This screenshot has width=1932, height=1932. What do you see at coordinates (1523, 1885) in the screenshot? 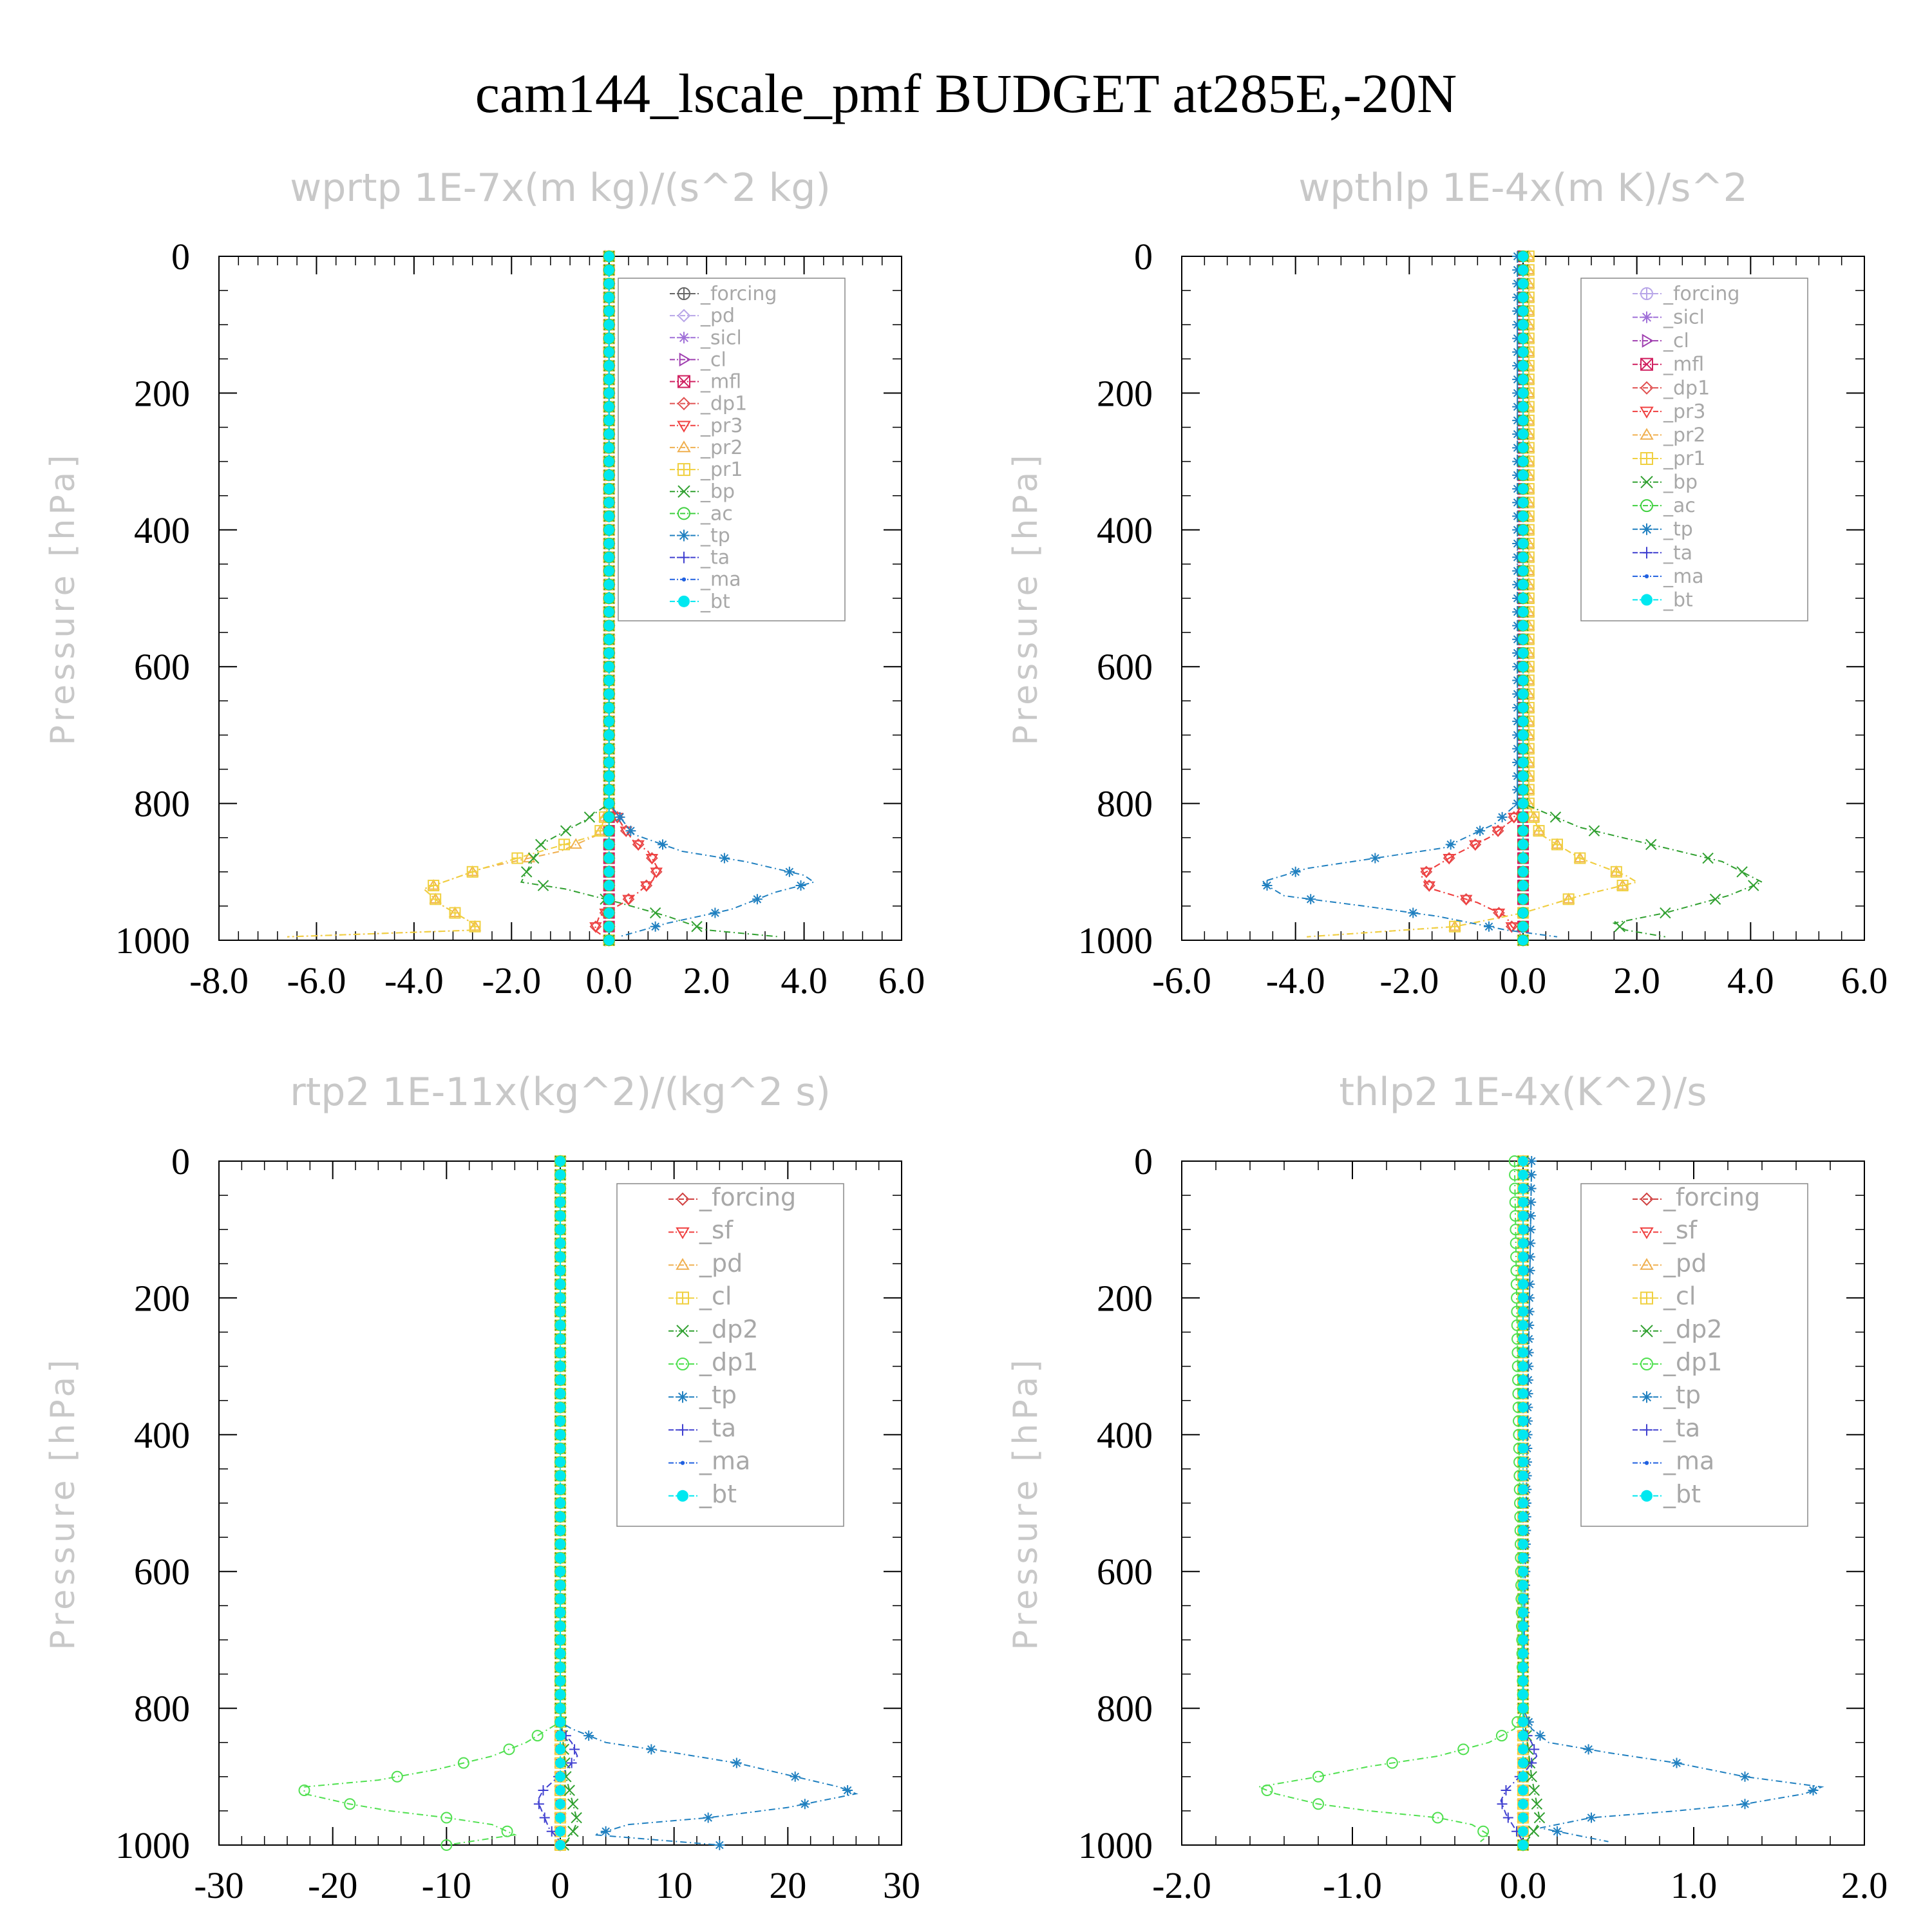
I see `x-tick-label: 0.0` at bounding box center [1523, 1885].